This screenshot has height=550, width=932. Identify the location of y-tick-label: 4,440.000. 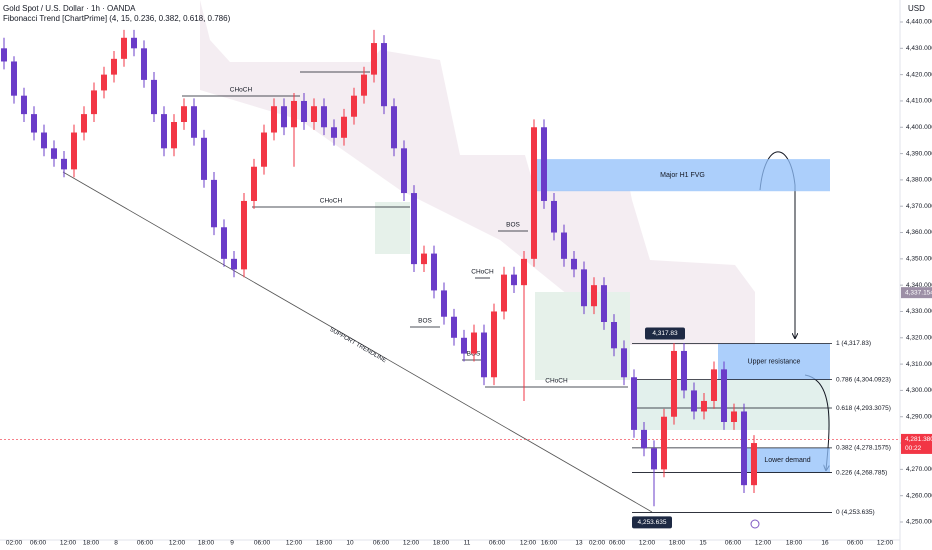
(919, 22).